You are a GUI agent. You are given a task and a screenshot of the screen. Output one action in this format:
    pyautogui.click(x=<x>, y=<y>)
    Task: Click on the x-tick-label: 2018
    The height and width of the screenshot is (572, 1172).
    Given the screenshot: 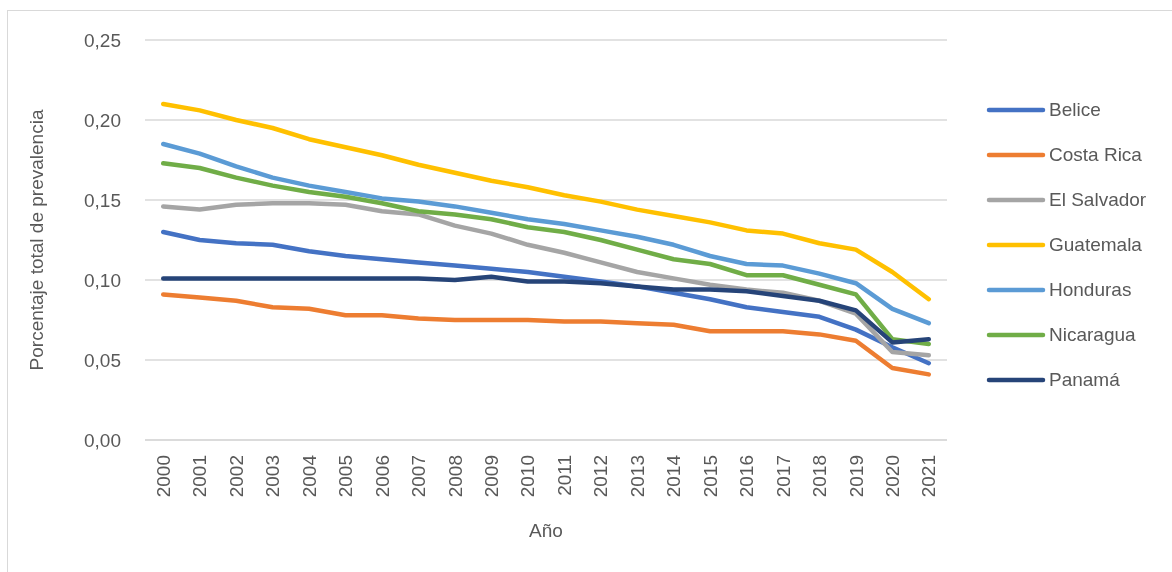 What is the action you would take?
    pyautogui.click(x=820, y=476)
    